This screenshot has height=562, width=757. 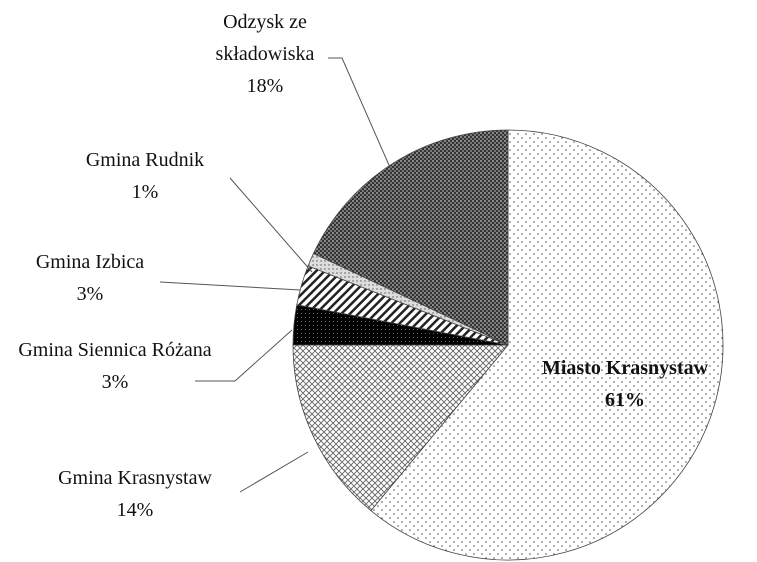 What do you see at coordinates (145, 176) in the screenshot?
I see `slice-label: Gmina Rudnik 1%` at bounding box center [145, 176].